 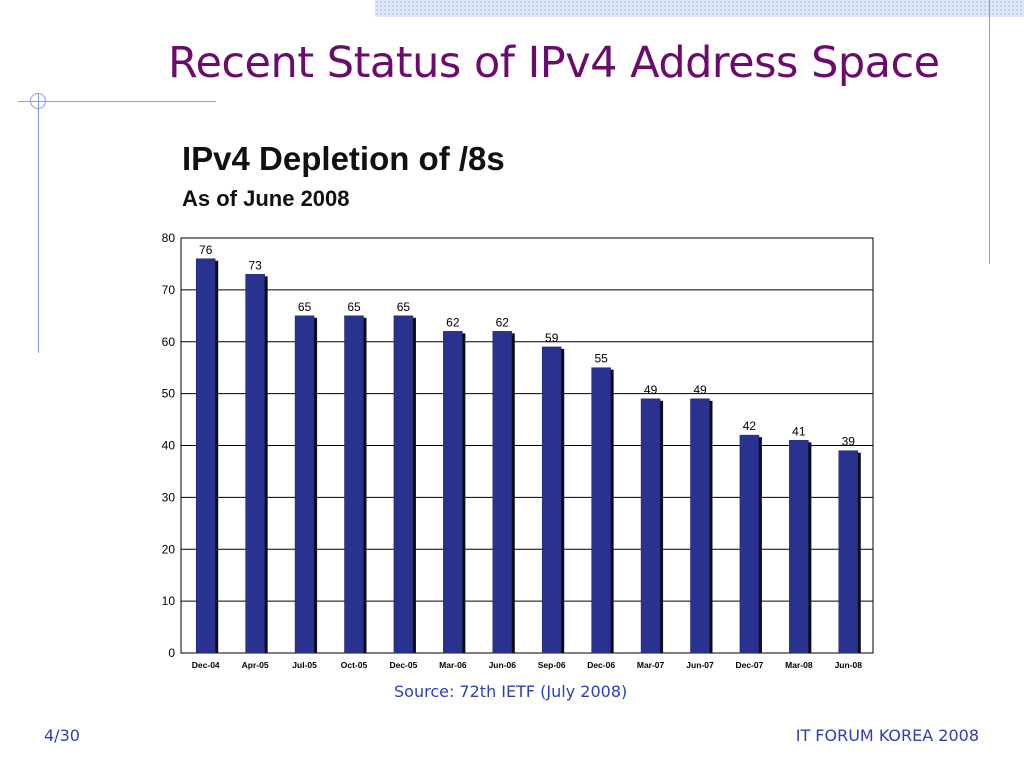 What do you see at coordinates (552, 665) in the screenshot?
I see `x-tick-label: Sep-06` at bounding box center [552, 665].